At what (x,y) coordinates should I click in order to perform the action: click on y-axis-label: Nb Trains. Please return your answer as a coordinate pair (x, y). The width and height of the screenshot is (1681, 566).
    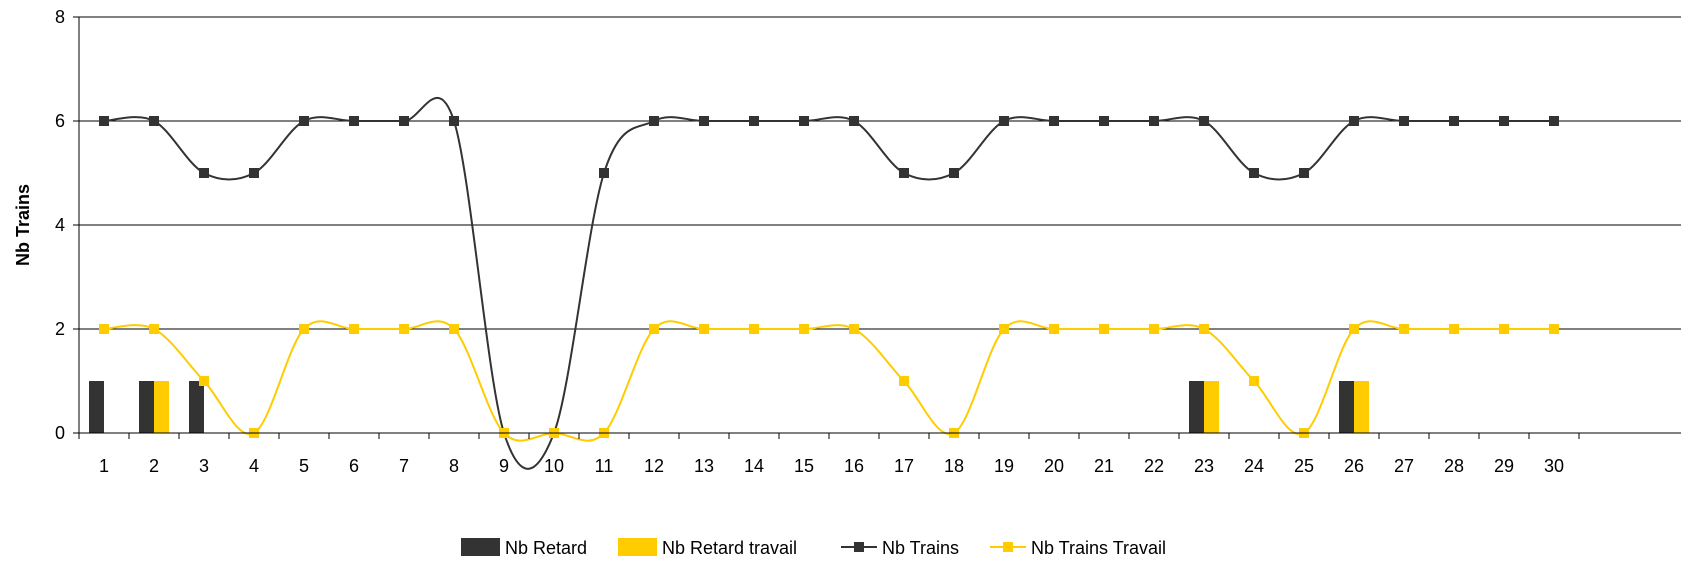
    Looking at the image, I should click on (23, 225).